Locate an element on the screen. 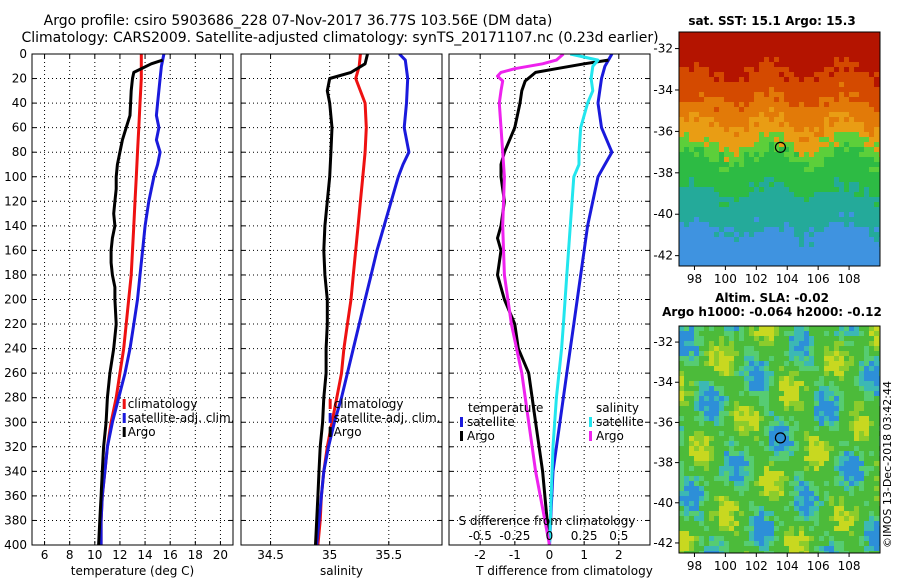 Image resolution: width=900 pixels, height=580 pixels. map-y-tick-label: -38 is located at coordinates (663, 463).